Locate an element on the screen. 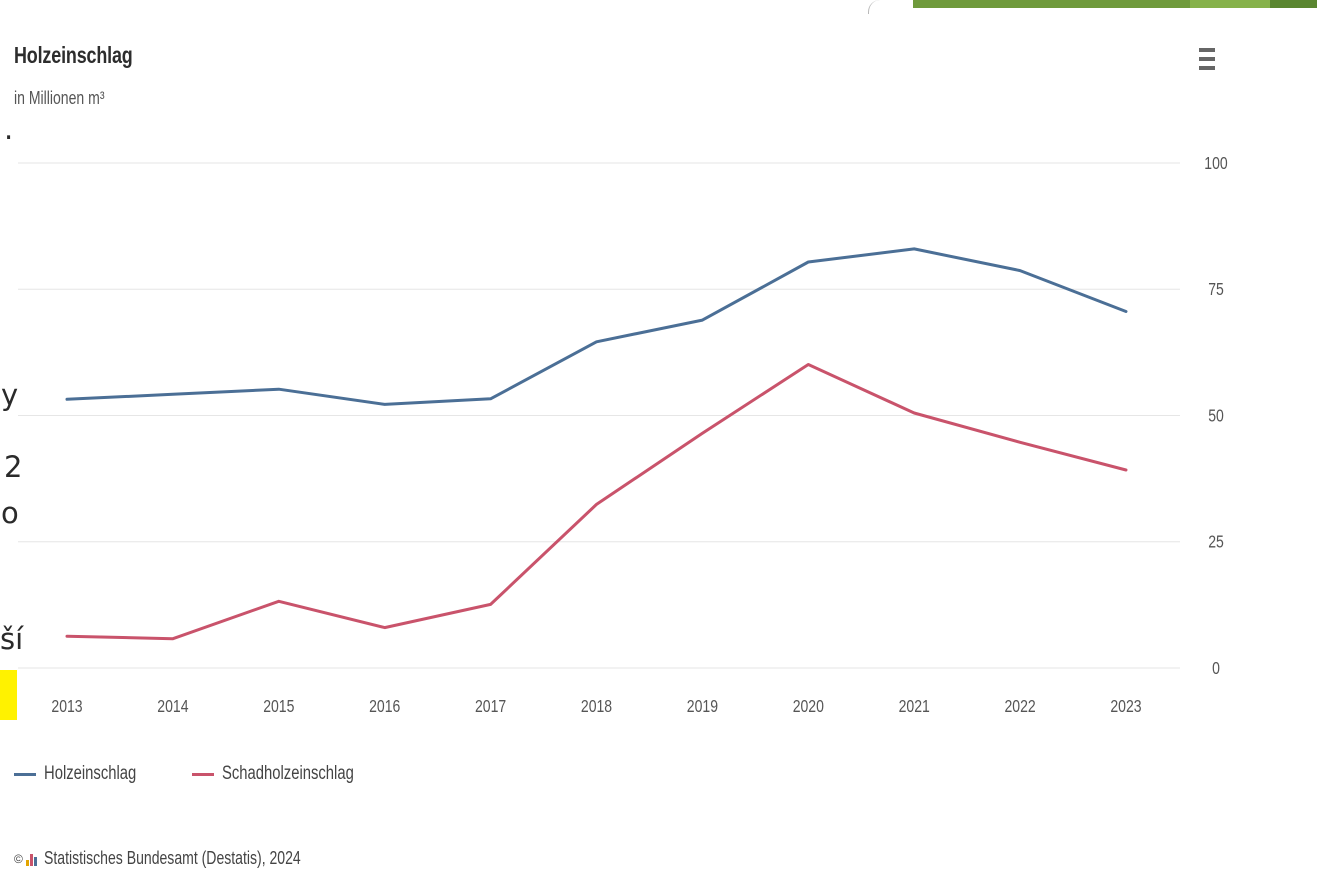  x-tick-label: 2023 is located at coordinates (1125, 706).